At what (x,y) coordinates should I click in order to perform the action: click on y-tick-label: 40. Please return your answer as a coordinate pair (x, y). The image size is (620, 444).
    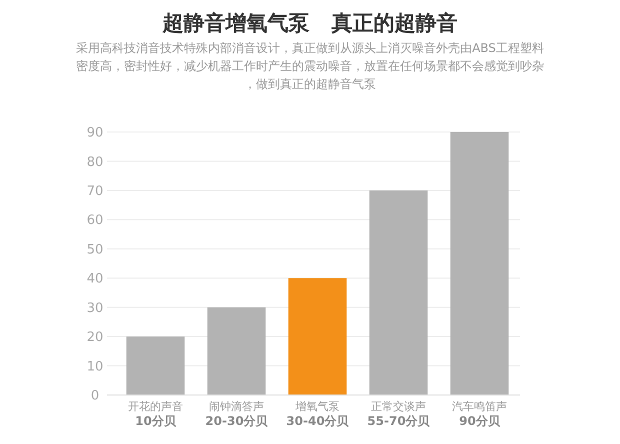
    Looking at the image, I should click on (95, 279).